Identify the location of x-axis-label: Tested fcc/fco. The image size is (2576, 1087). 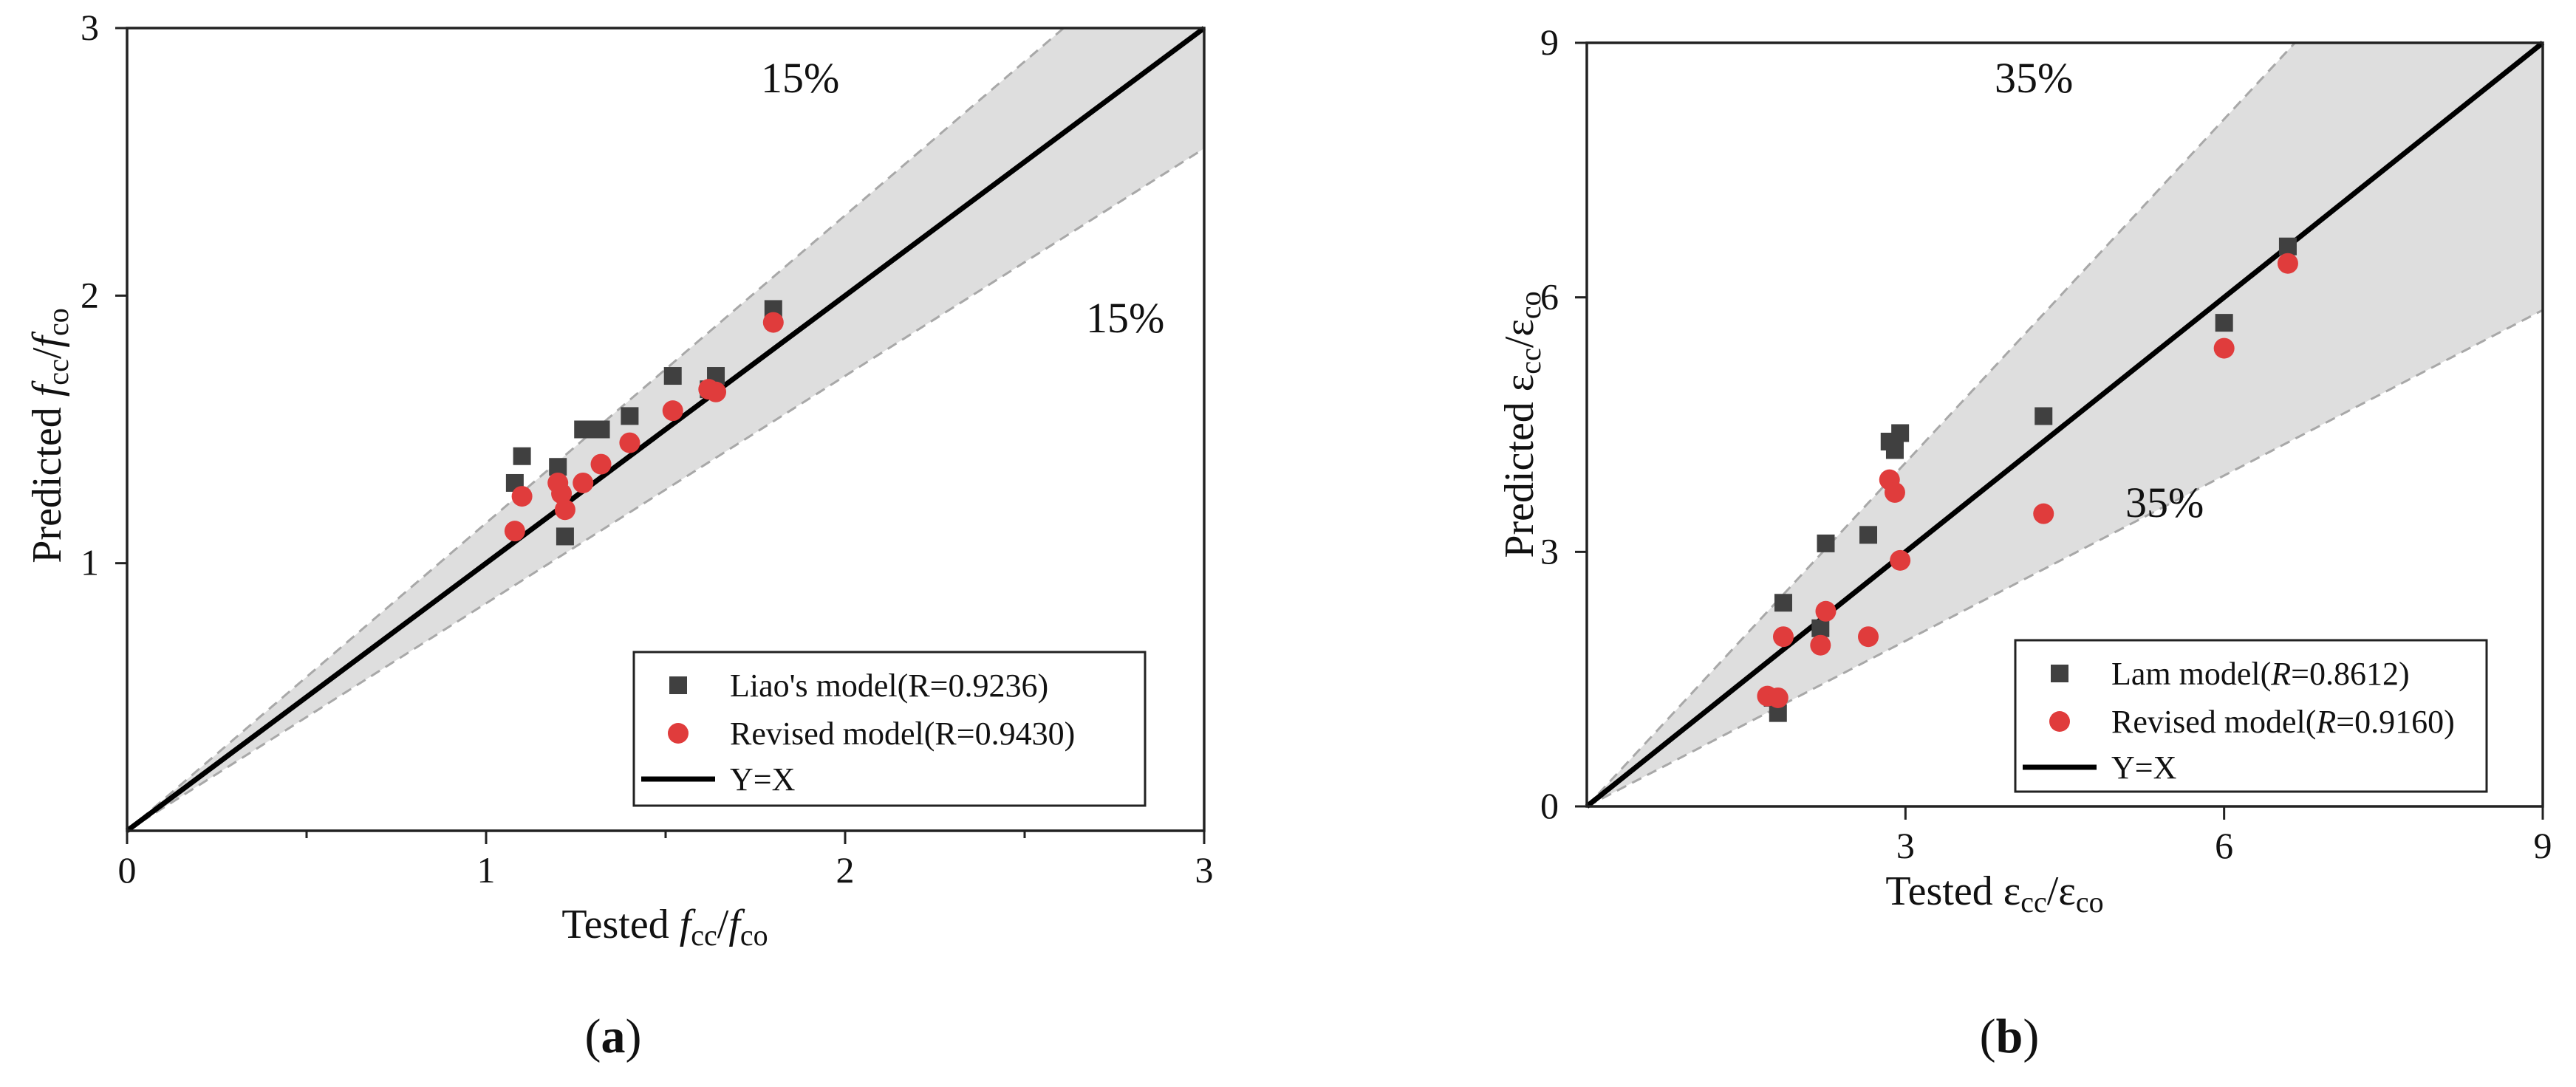
(664, 927).